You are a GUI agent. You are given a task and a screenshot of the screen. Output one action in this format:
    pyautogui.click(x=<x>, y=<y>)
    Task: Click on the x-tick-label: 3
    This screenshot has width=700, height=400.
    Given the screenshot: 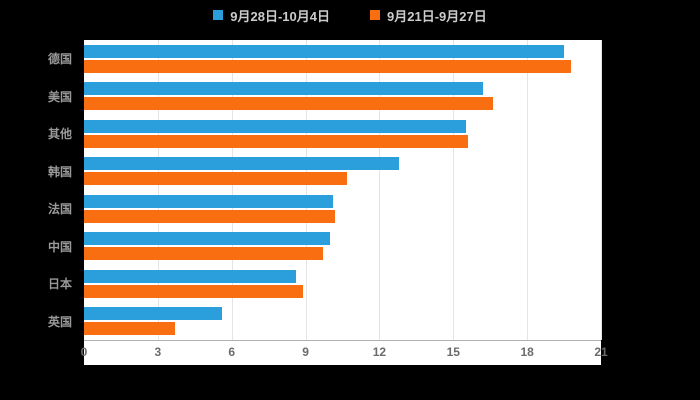 What is the action you would take?
    pyautogui.click(x=158, y=352)
    